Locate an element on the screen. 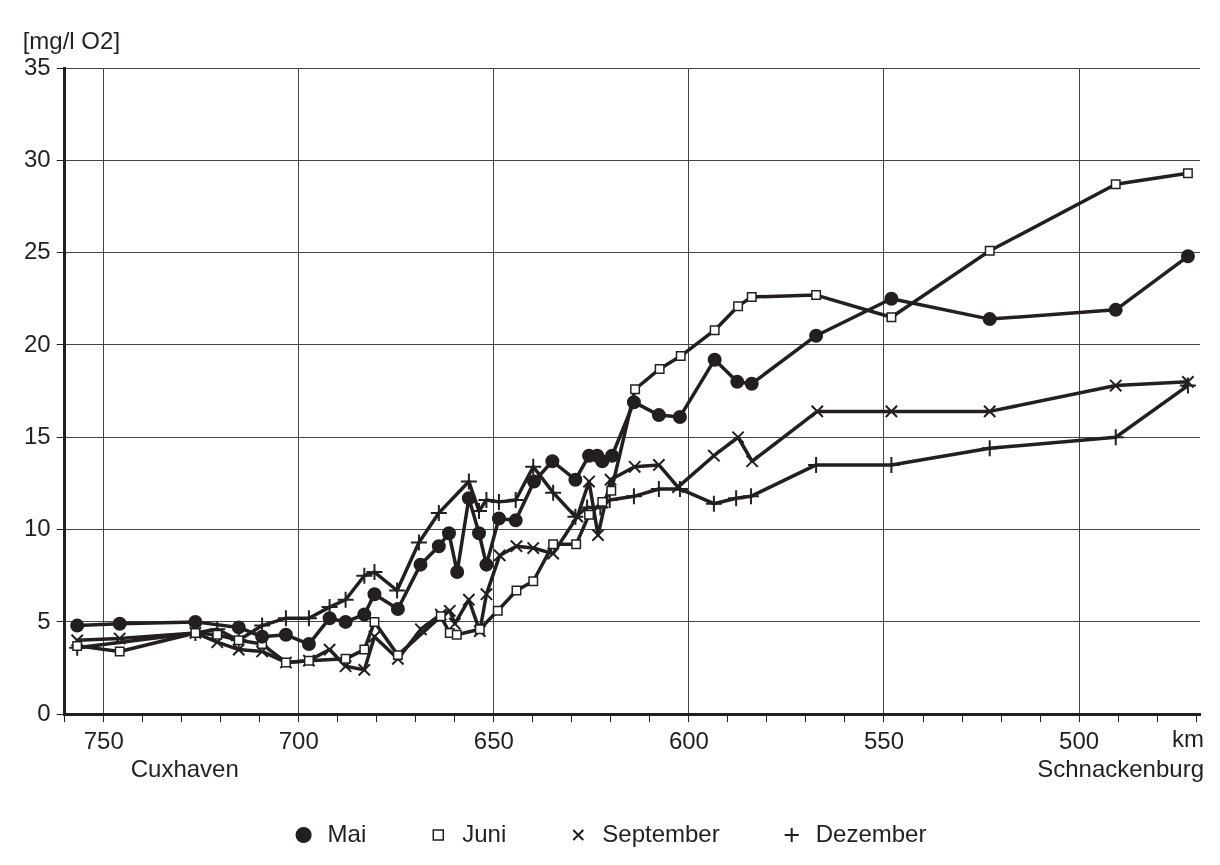 The width and height of the screenshot is (1220, 865). y-tick-label: 0 is located at coordinates (44, 712).